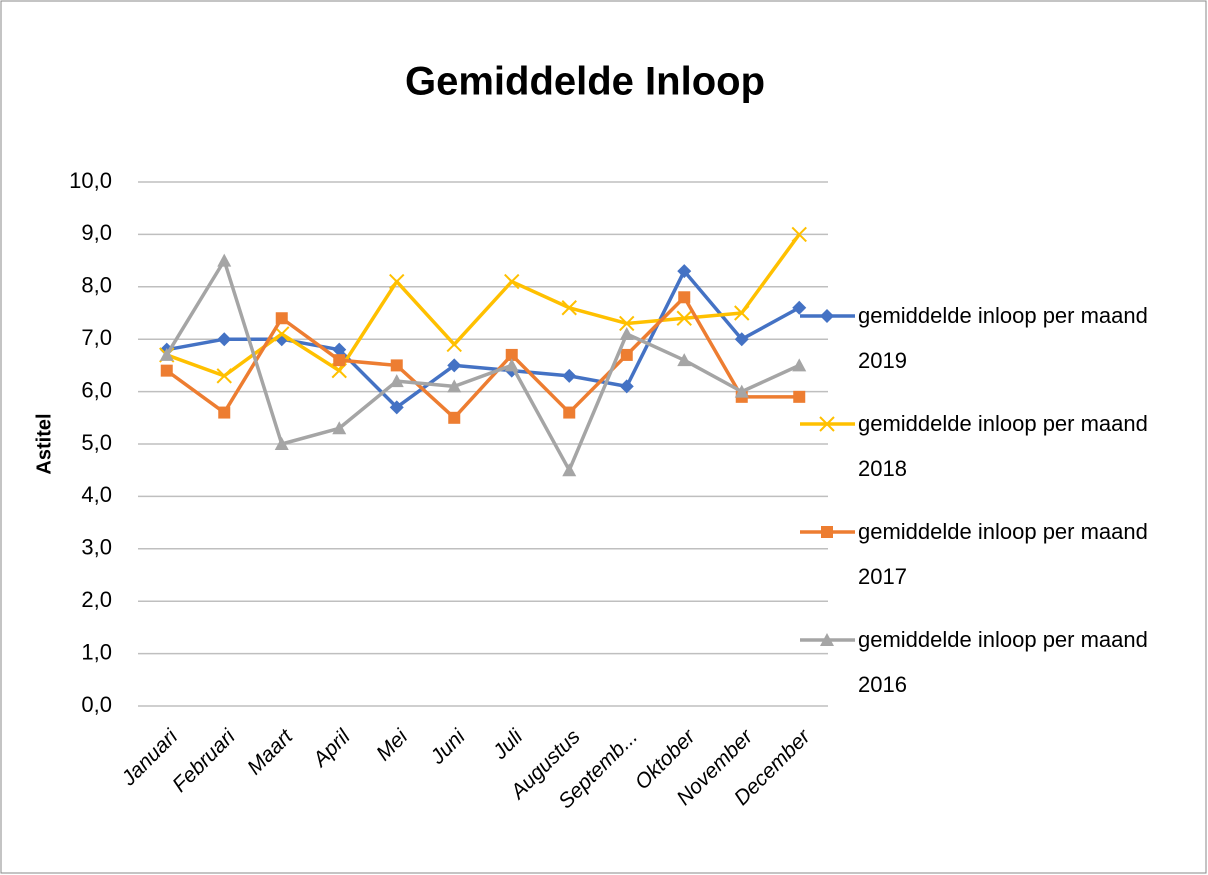 Image resolution: width=1208 pixels, height=875 pixels. What do you see at coordinates (96, 285) in the screenshot?
I see `y-tick-label: 8,0` at bounding box center [96, 285].